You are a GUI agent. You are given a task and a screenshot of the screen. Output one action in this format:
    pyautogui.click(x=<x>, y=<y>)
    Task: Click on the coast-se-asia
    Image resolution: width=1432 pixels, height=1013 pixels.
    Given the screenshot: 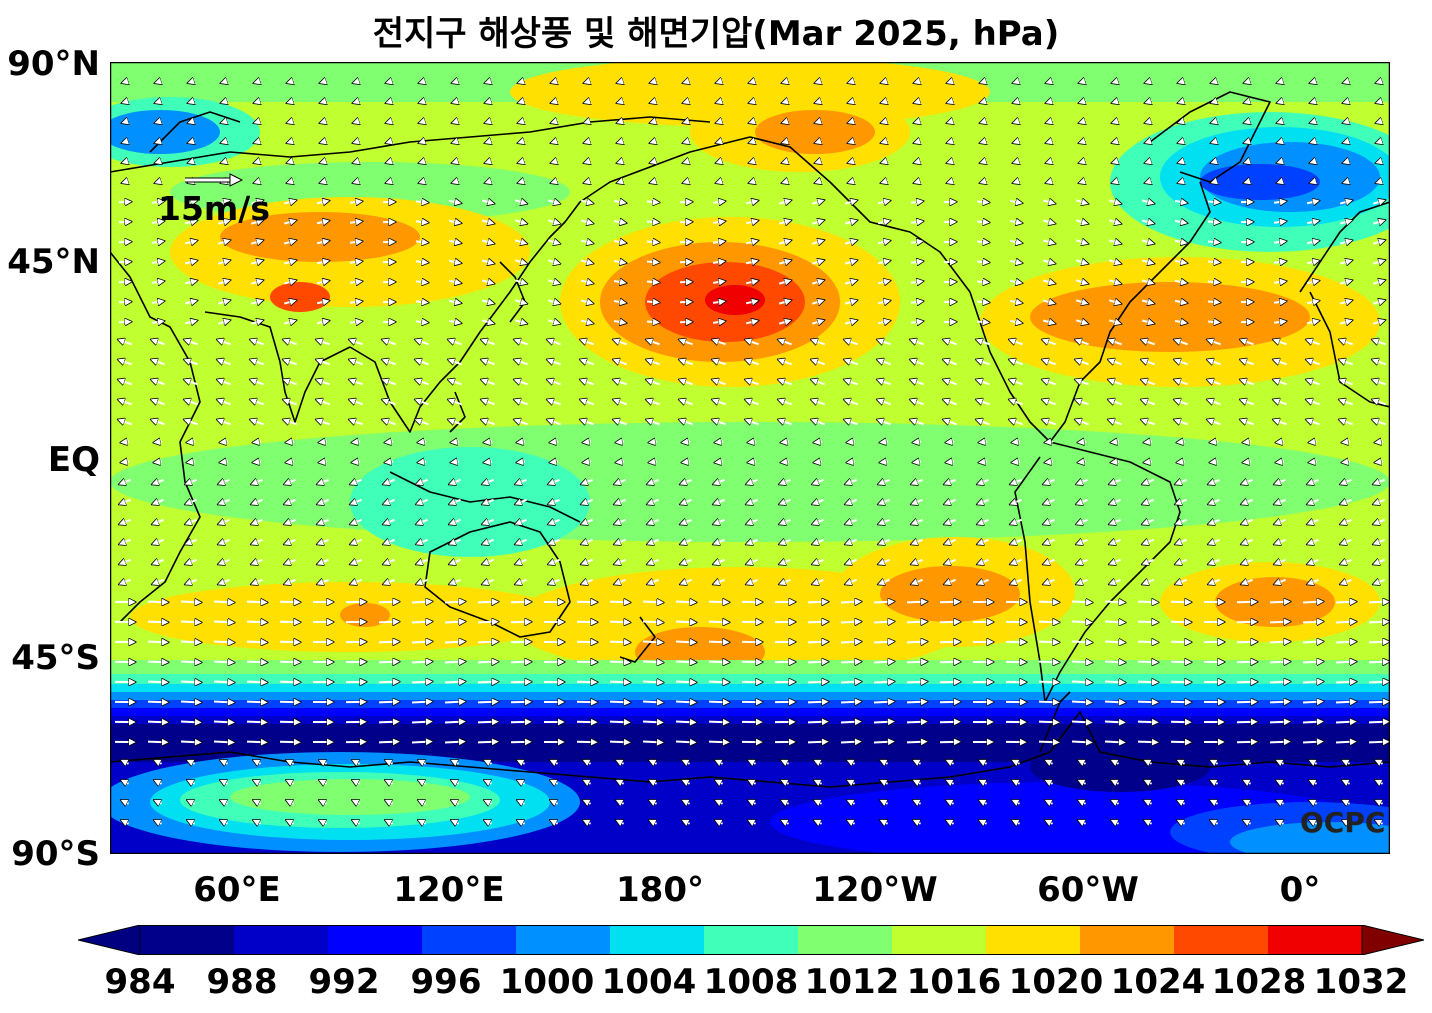 What is the action you would take?
    pyautogui.click(x=550, y=284)
    